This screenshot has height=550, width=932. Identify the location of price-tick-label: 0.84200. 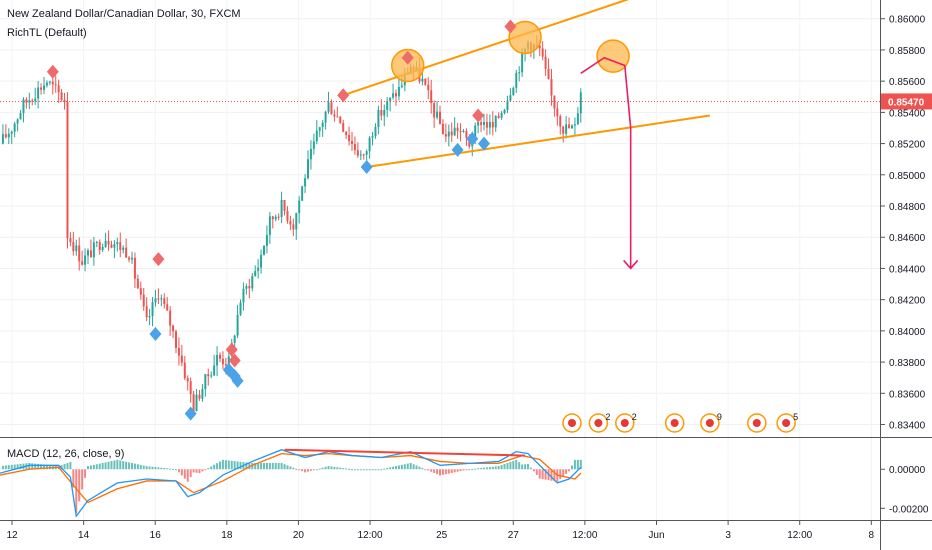
(907, 301).